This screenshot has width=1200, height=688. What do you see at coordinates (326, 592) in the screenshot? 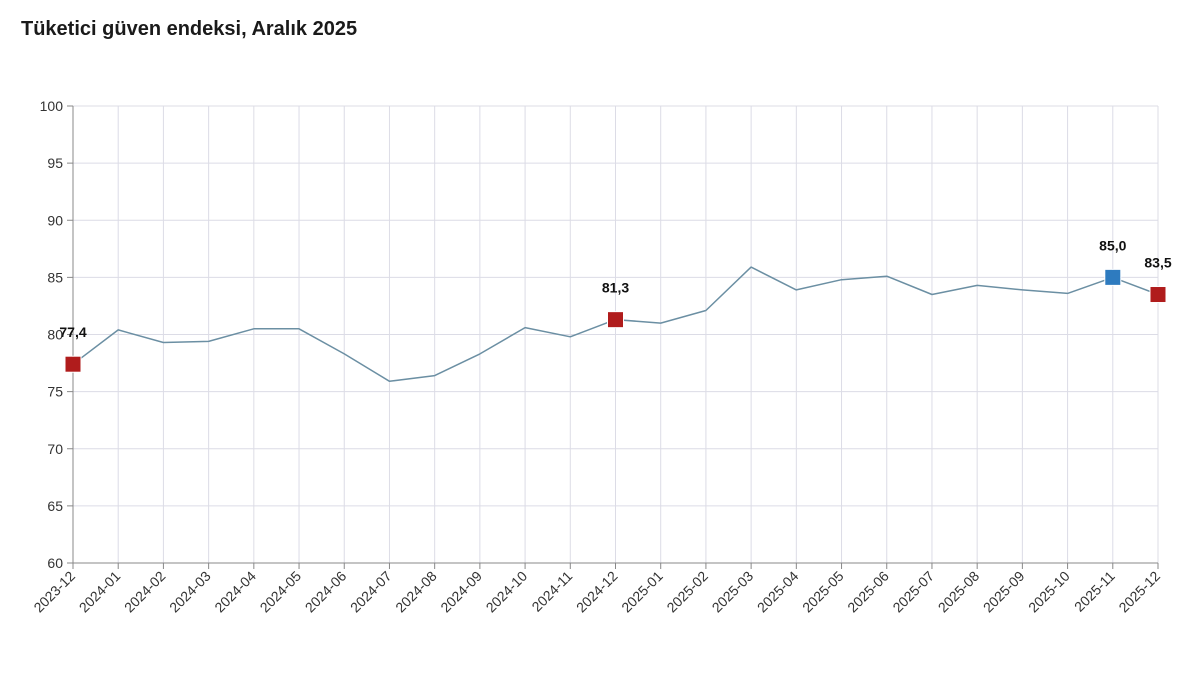
I see `x-tick-label: 2024-06` at bounding box center [326, 592].